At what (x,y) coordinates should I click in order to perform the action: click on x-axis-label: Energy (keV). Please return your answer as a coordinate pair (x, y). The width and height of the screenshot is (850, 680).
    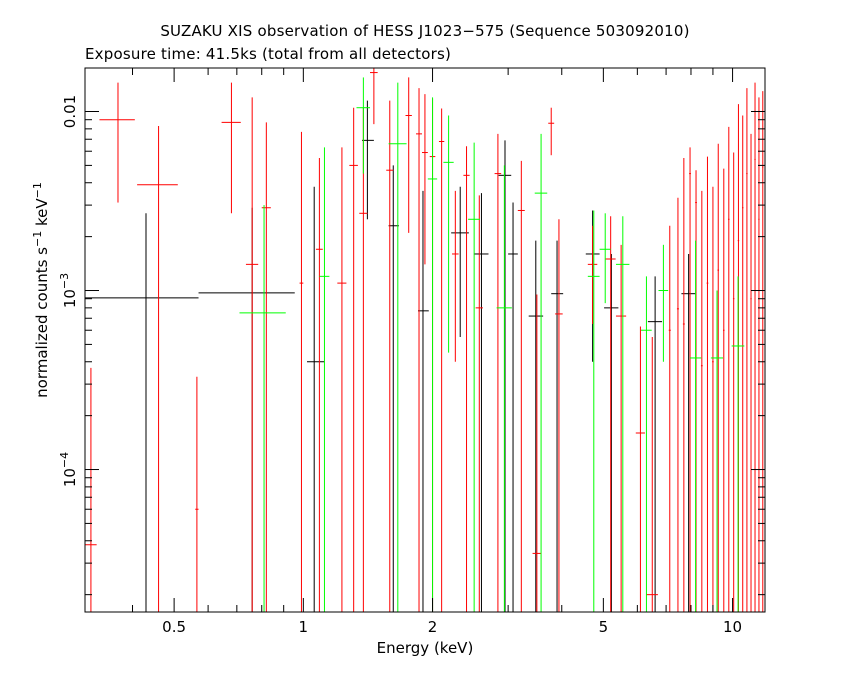
    Looking at the image, I should click on (425, 648).